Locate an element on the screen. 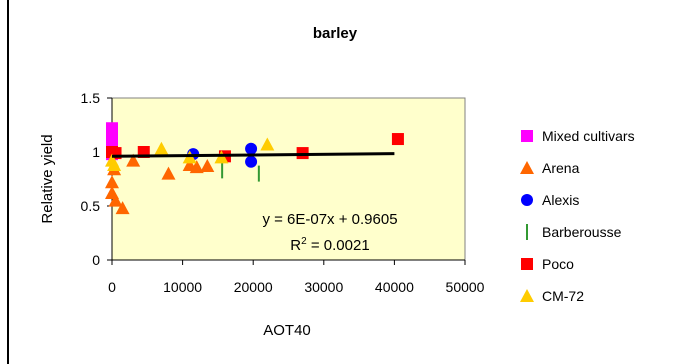 Image resolution: width=676 pixels, height=364 pixels. legend-entry: CM-72 is located at coordinates (552, 296).